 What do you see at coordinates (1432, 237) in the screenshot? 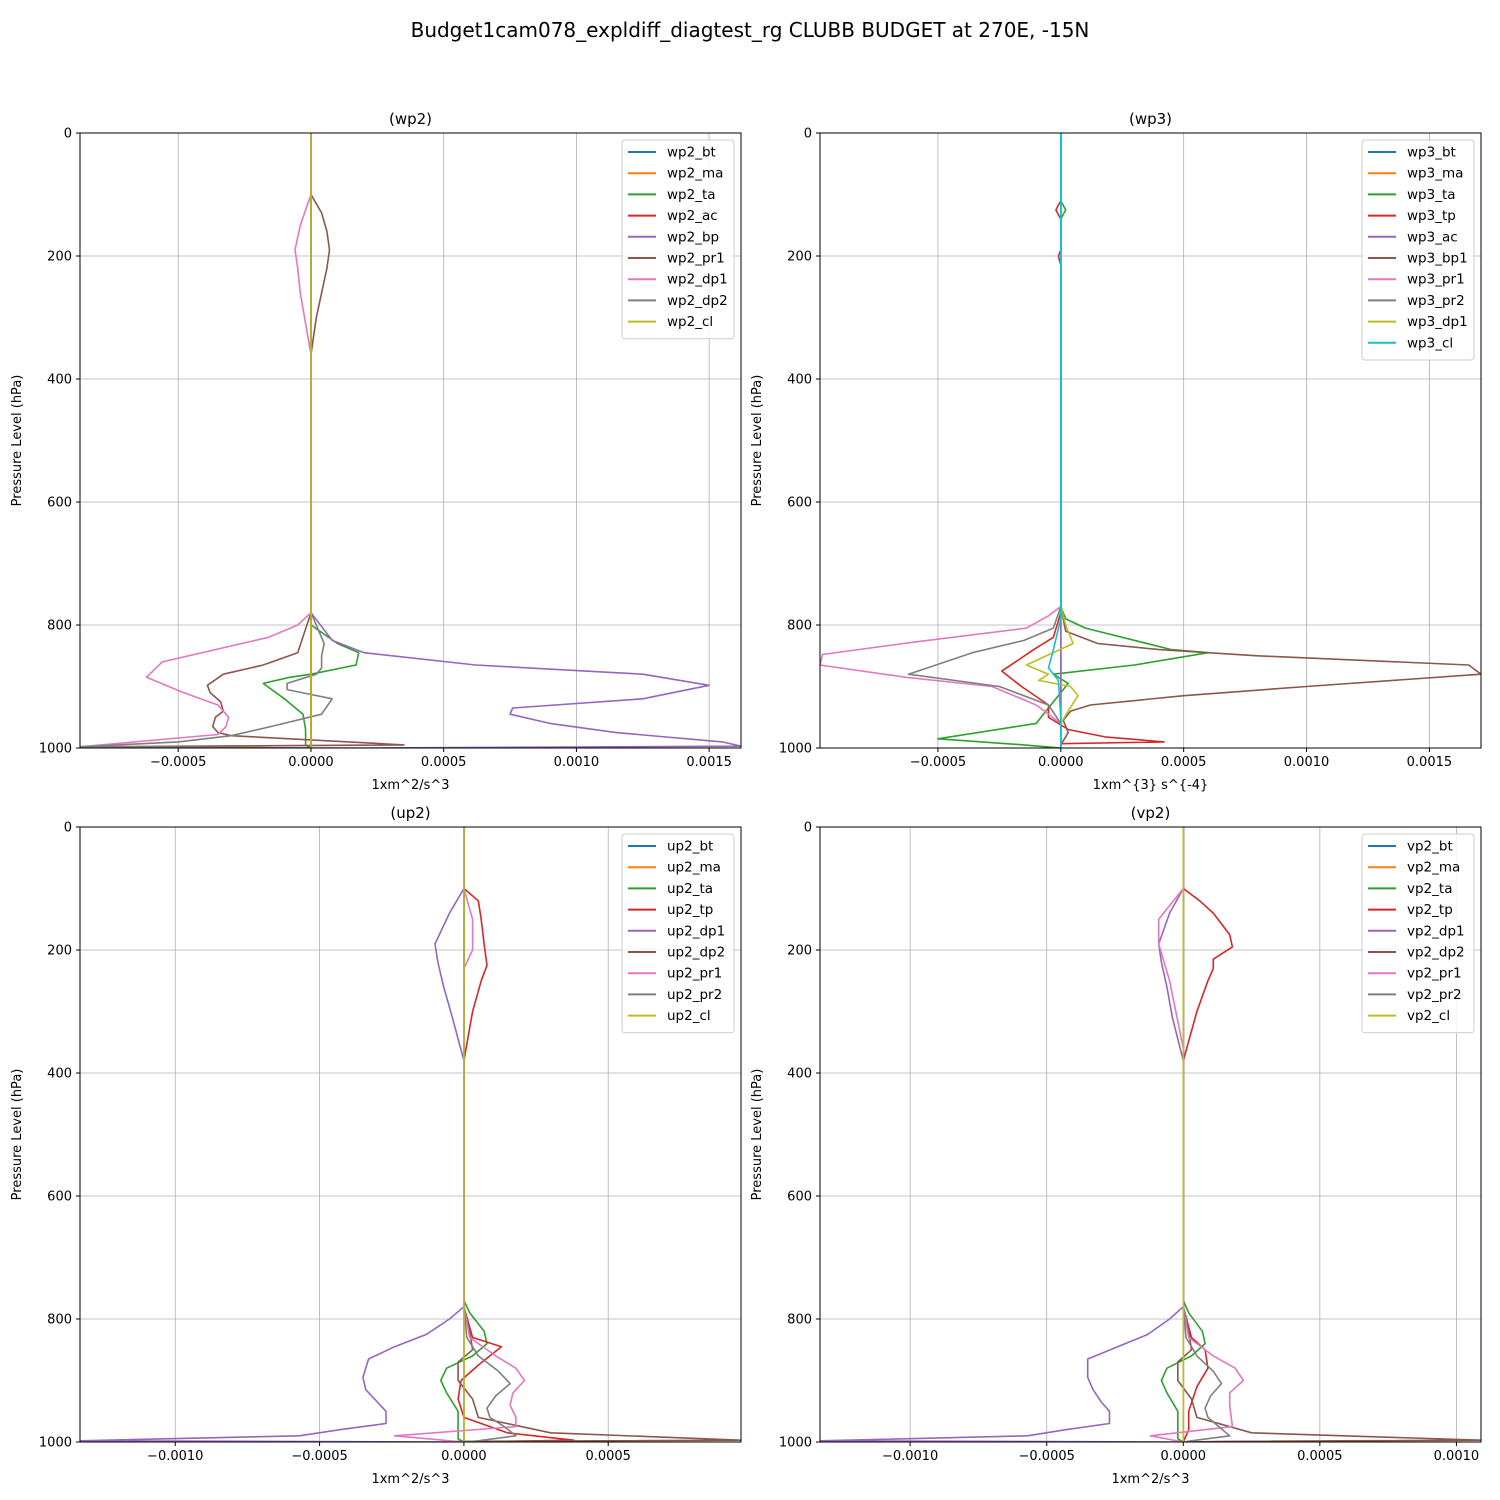
I see `legend-label: wp3_ac` at bounding box center [1432, 237].